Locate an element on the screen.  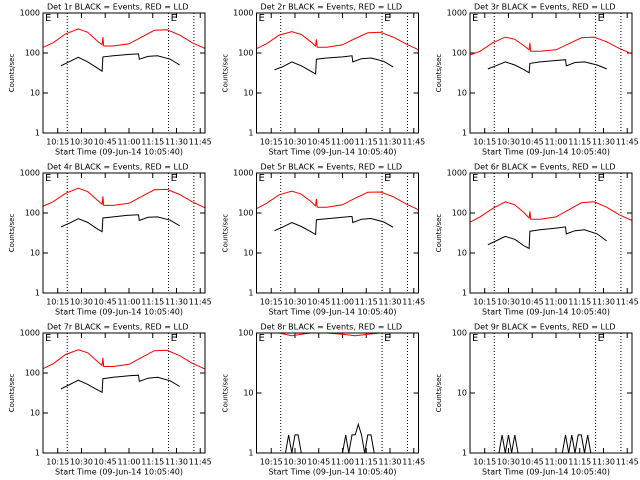
chart-title: Det 9r BLACK = Events, RED = LLD is located at coordinates (545, 327).